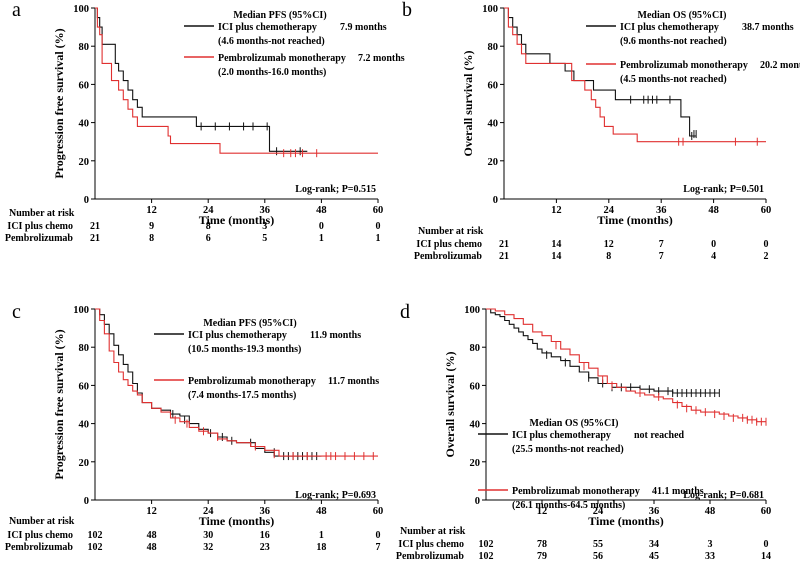 This screenshot has width=800, height=562. What do you see at coordinates (542, 556) in the screenshot?
I see `risk-value: 79` at bounding box center [542, 556].